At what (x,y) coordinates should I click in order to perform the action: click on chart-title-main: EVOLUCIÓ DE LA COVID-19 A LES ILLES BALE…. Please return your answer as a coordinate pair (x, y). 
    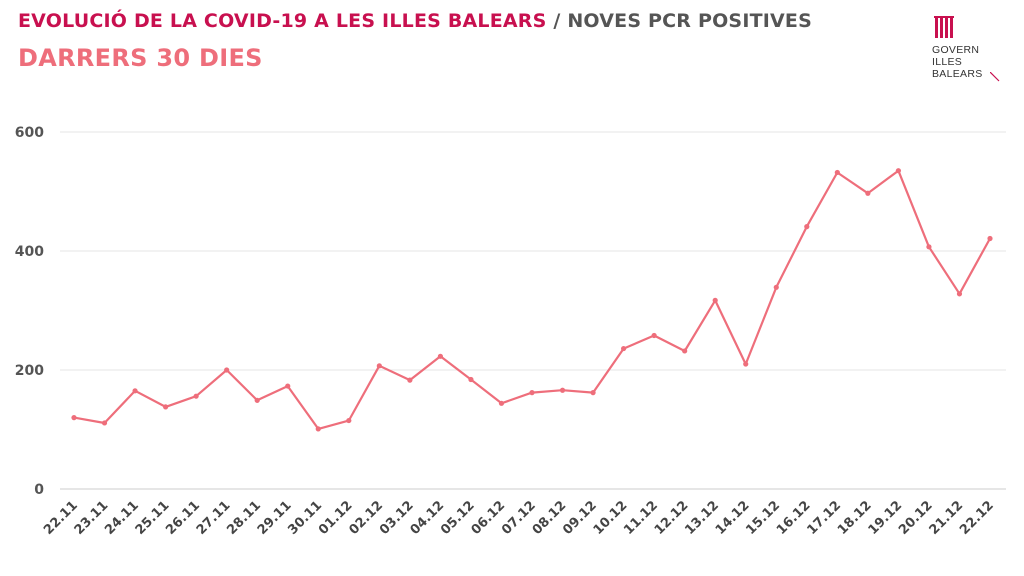
    Looking at the image, I should click on (282, 21).